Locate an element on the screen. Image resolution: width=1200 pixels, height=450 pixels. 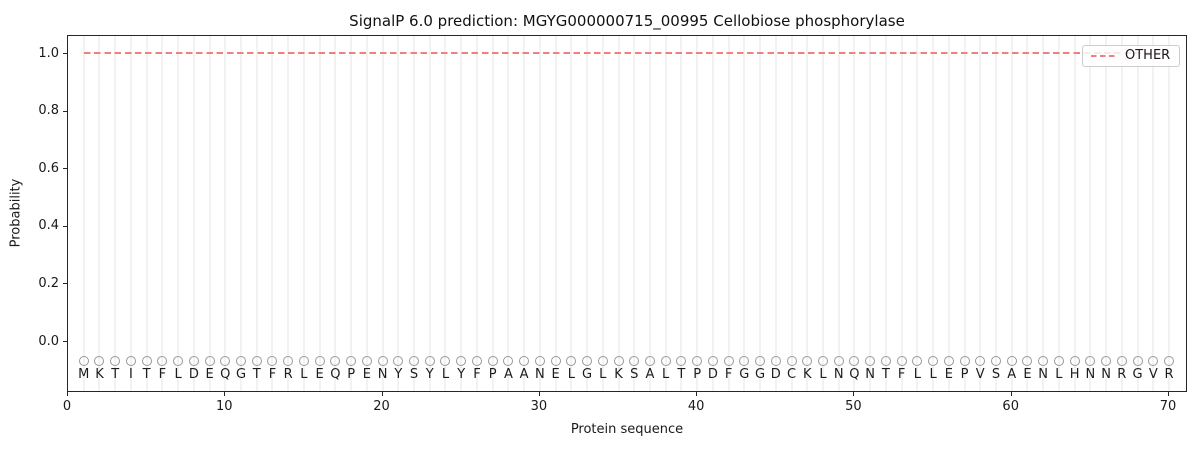
other-probability-line is located at coordinates (627, 53).